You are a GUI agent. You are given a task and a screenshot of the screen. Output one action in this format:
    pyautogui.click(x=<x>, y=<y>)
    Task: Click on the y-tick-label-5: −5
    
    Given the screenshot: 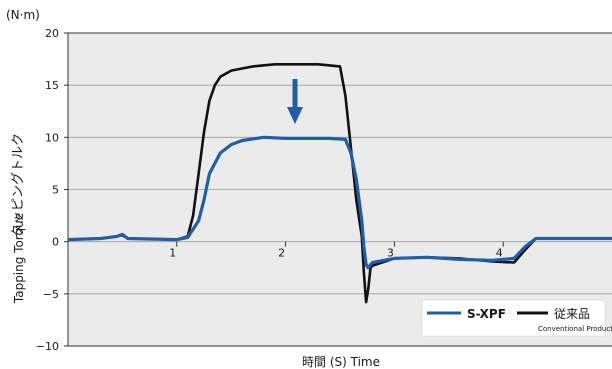 What is the action you would take?
    pyautogui.click(x=51, y=294)
    